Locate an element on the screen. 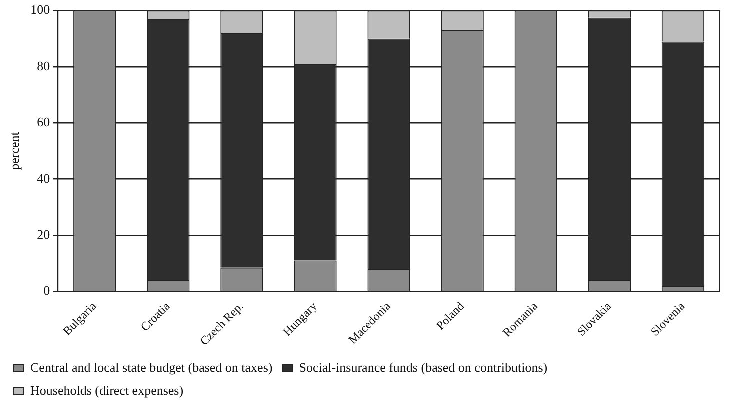  legend-label: Central and local state budget (based on taxes) is located at coordinates (151, 367).